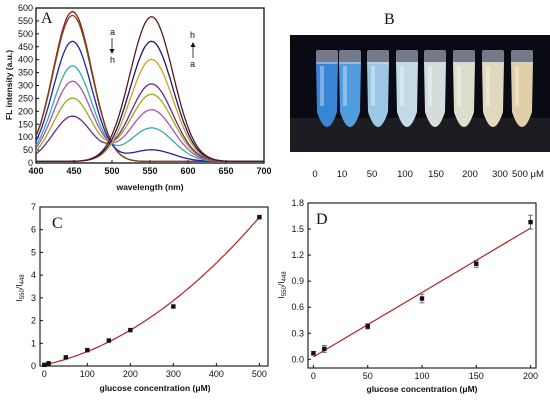 Image resolution: width=550 pixels, height=401 pixels. What do you see at coordinates (44, 374) in the screenshot?
I see `panel-c-xtick-label: 0` at bounding box center [44, 374].